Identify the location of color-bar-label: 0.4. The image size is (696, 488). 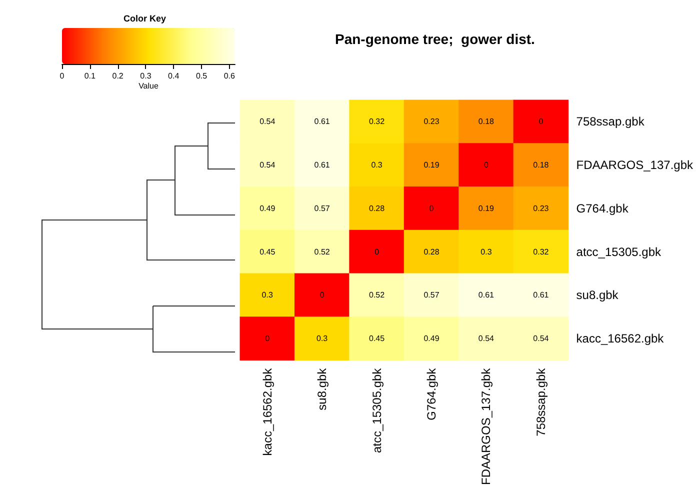
(174, 76).